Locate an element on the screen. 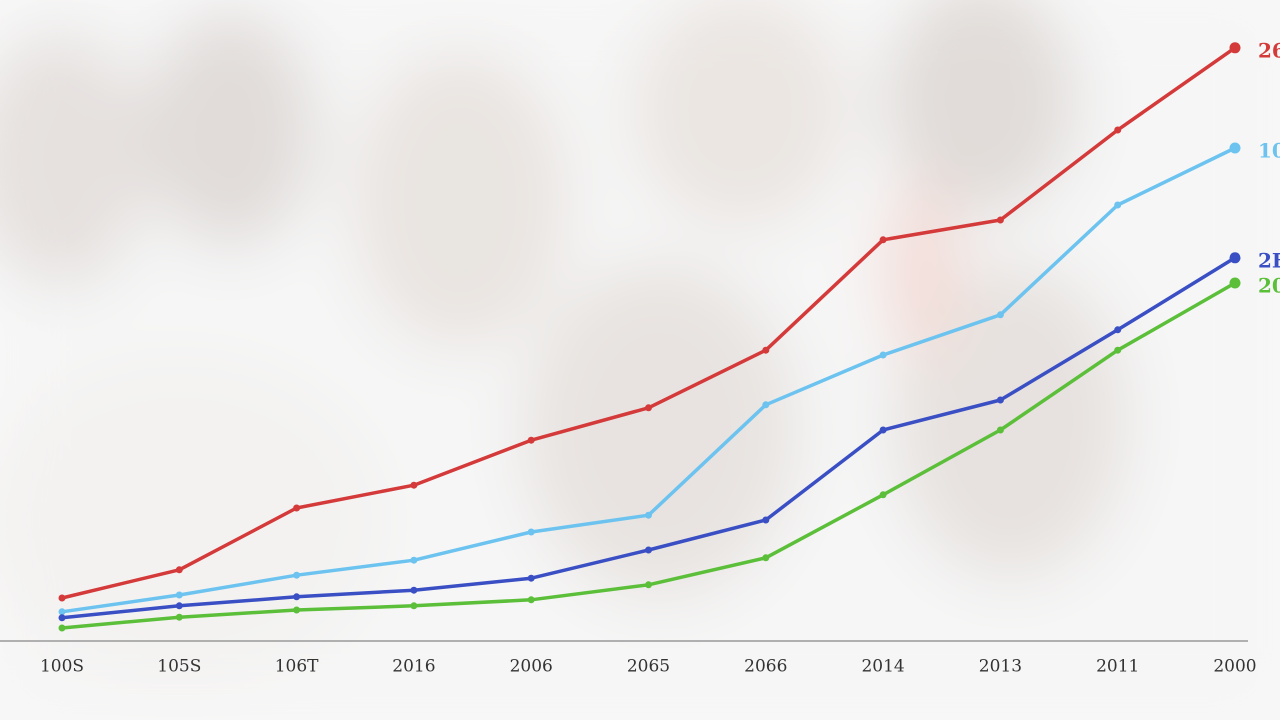 The width and height of the screenshot is (1280, 720). x-tick-label: 2013 is located at coordinates (1000, 667).